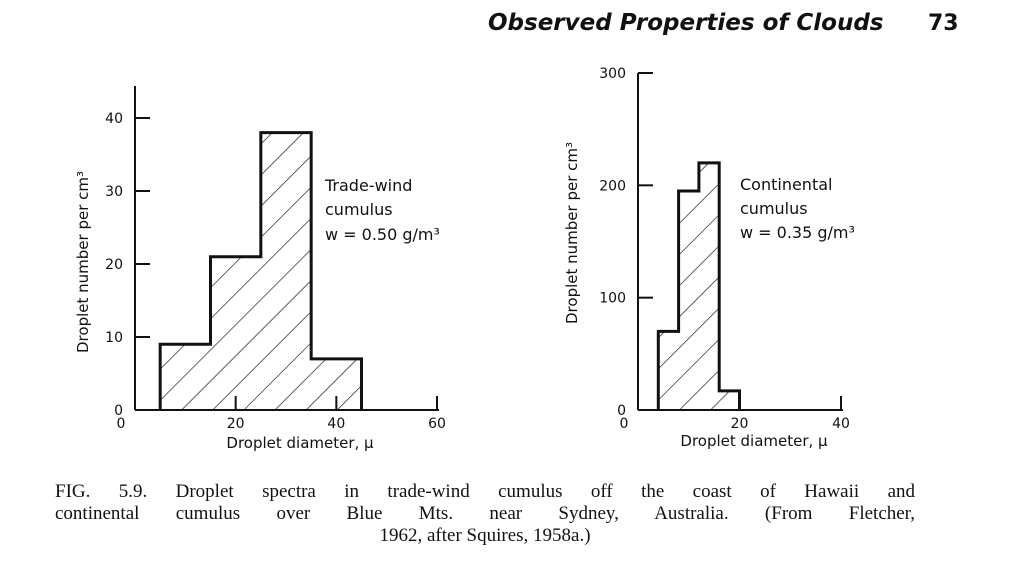  I want to click on page-number: 73, so click(943, 23).